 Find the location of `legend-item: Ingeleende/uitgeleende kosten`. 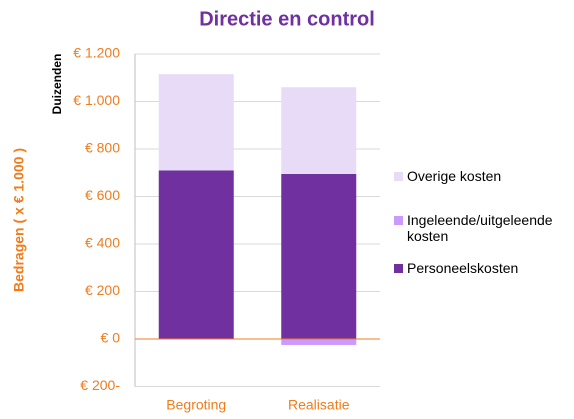

legend-item: Ingeleende/uitgeleende kosten is located at coordinates (483, 228).